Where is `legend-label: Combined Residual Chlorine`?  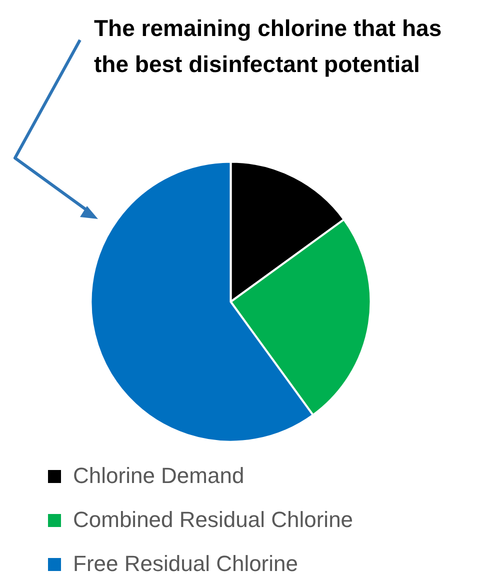
legend-label: Combined Residual Chlorine is located at coordinates (213, 520).